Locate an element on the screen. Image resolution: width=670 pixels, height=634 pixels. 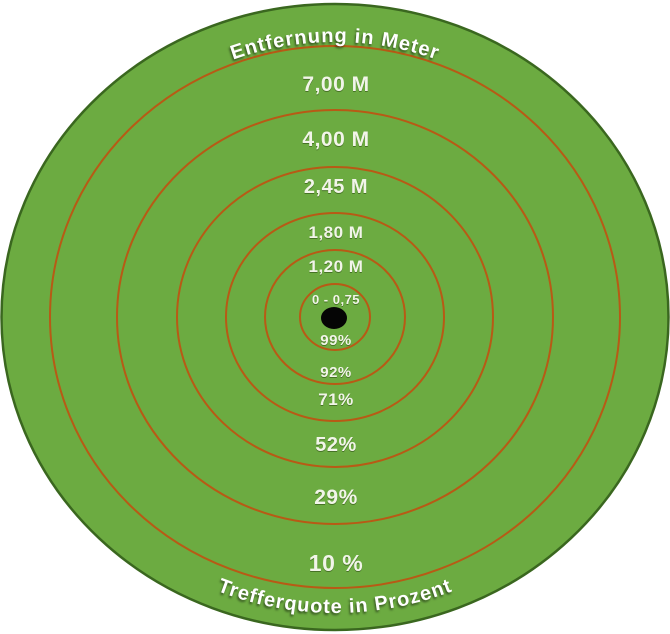
hitrate-label-10: 10 % is located at coordinates (336, 563).